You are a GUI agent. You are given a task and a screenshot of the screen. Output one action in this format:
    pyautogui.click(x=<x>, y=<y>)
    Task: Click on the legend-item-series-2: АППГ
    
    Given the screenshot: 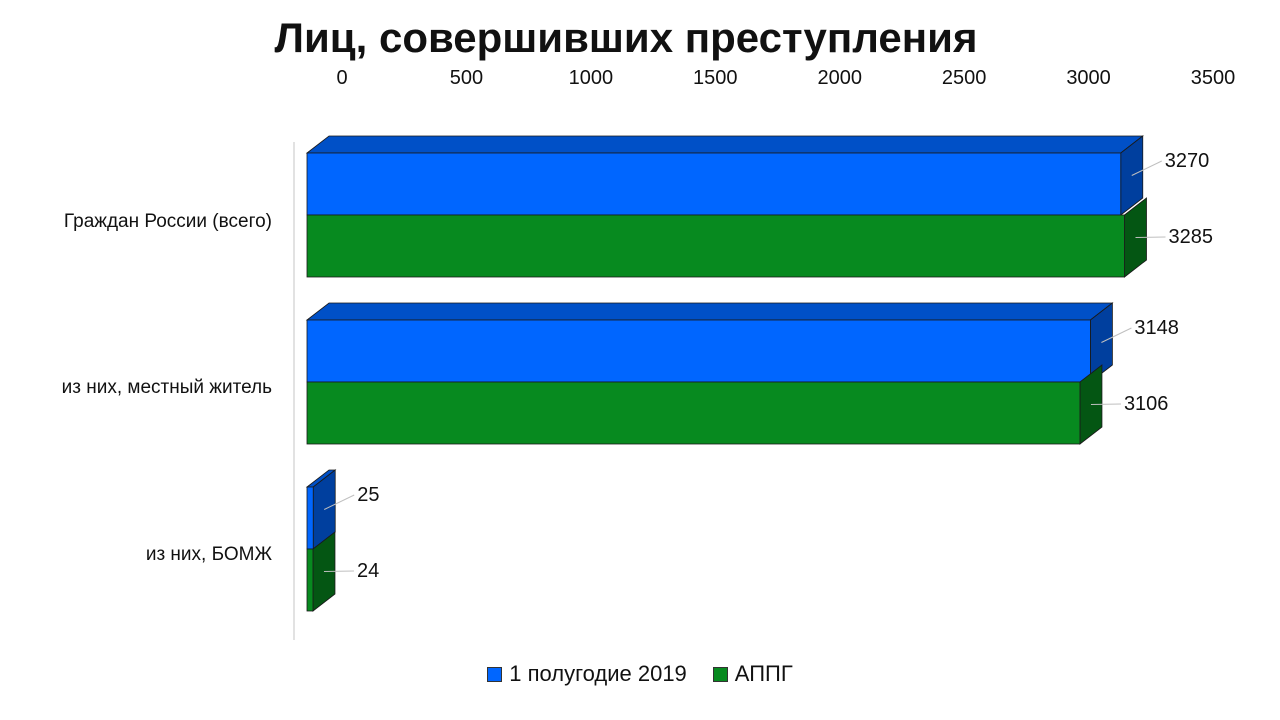 What is the action you would take?
    pyautogui.click(x=752, y=674)
    